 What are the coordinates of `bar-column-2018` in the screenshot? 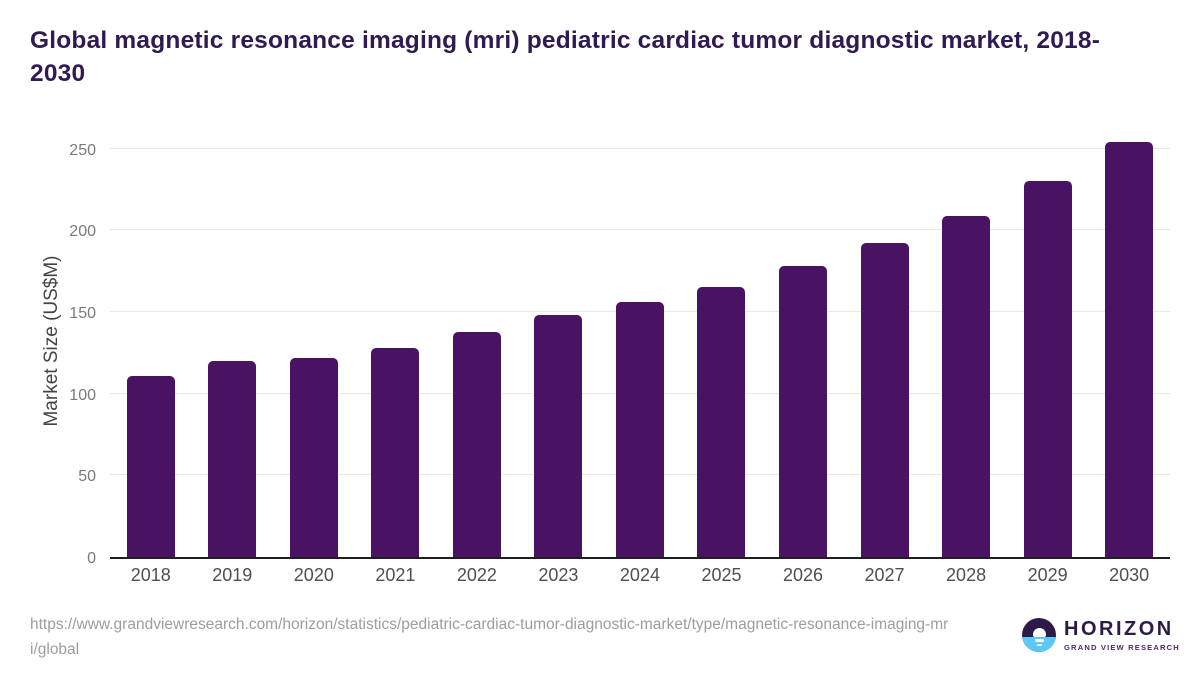 It's located at (151, 338).